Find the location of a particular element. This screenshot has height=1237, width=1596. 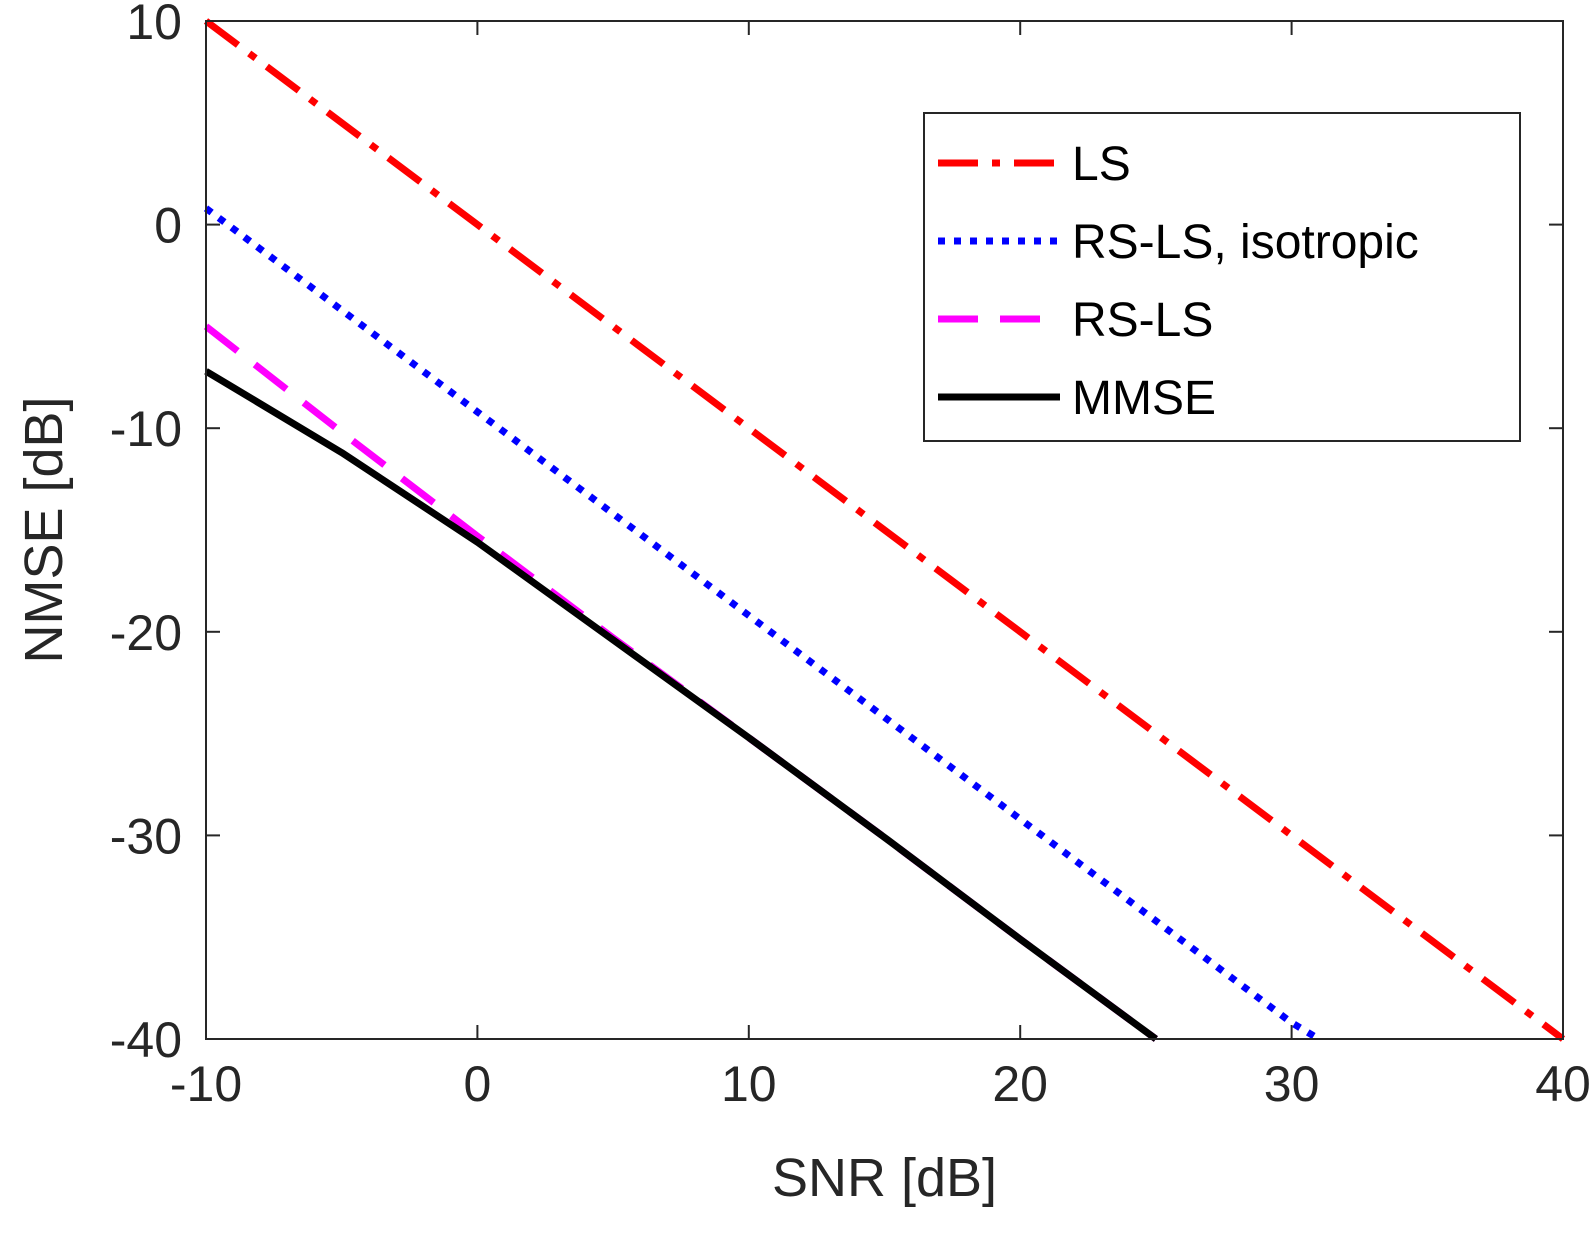

y-tick-label: -40 is located at coordinates (146, 1040).